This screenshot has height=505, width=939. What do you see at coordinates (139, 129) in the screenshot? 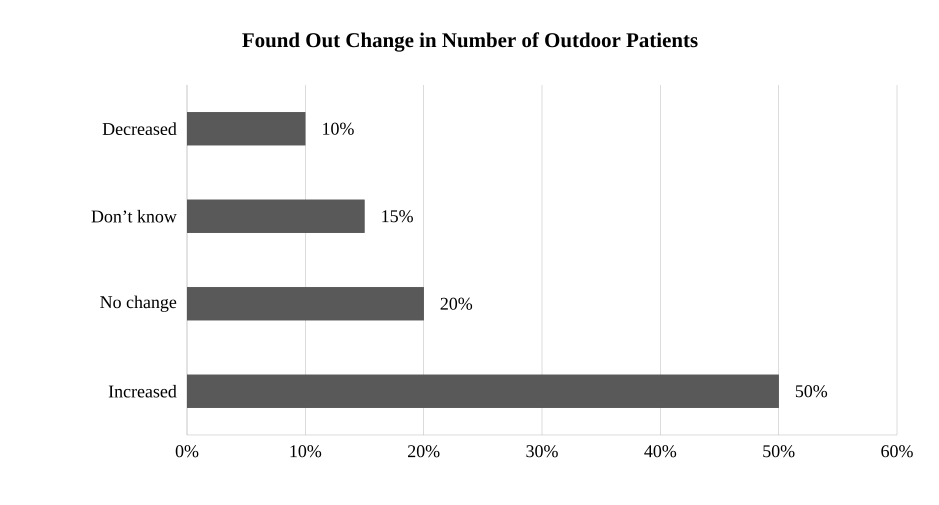
I see `y-tick-label: Decreased` at bounding box center [139, 129].